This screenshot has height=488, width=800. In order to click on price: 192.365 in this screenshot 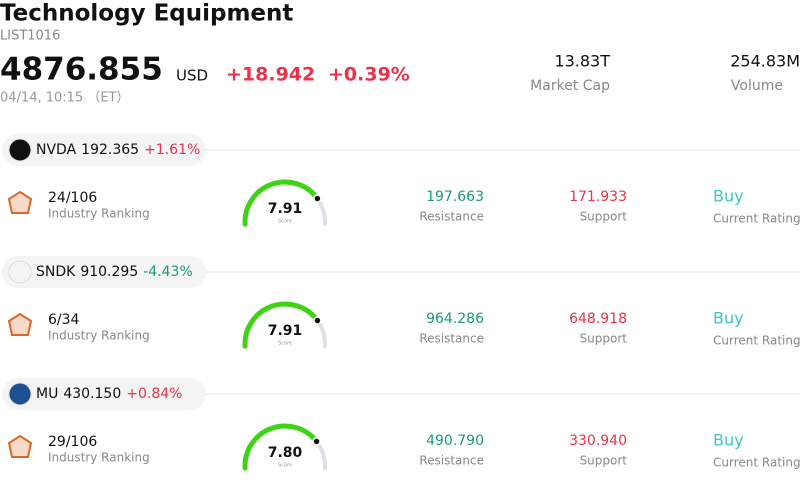, I will do `click(110, 150)`.